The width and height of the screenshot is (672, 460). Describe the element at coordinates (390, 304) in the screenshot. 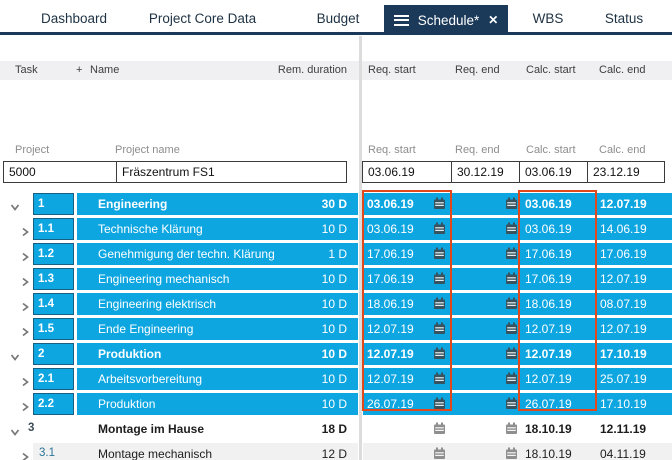

I see `req-start-cell: 18.06.19` at that location.